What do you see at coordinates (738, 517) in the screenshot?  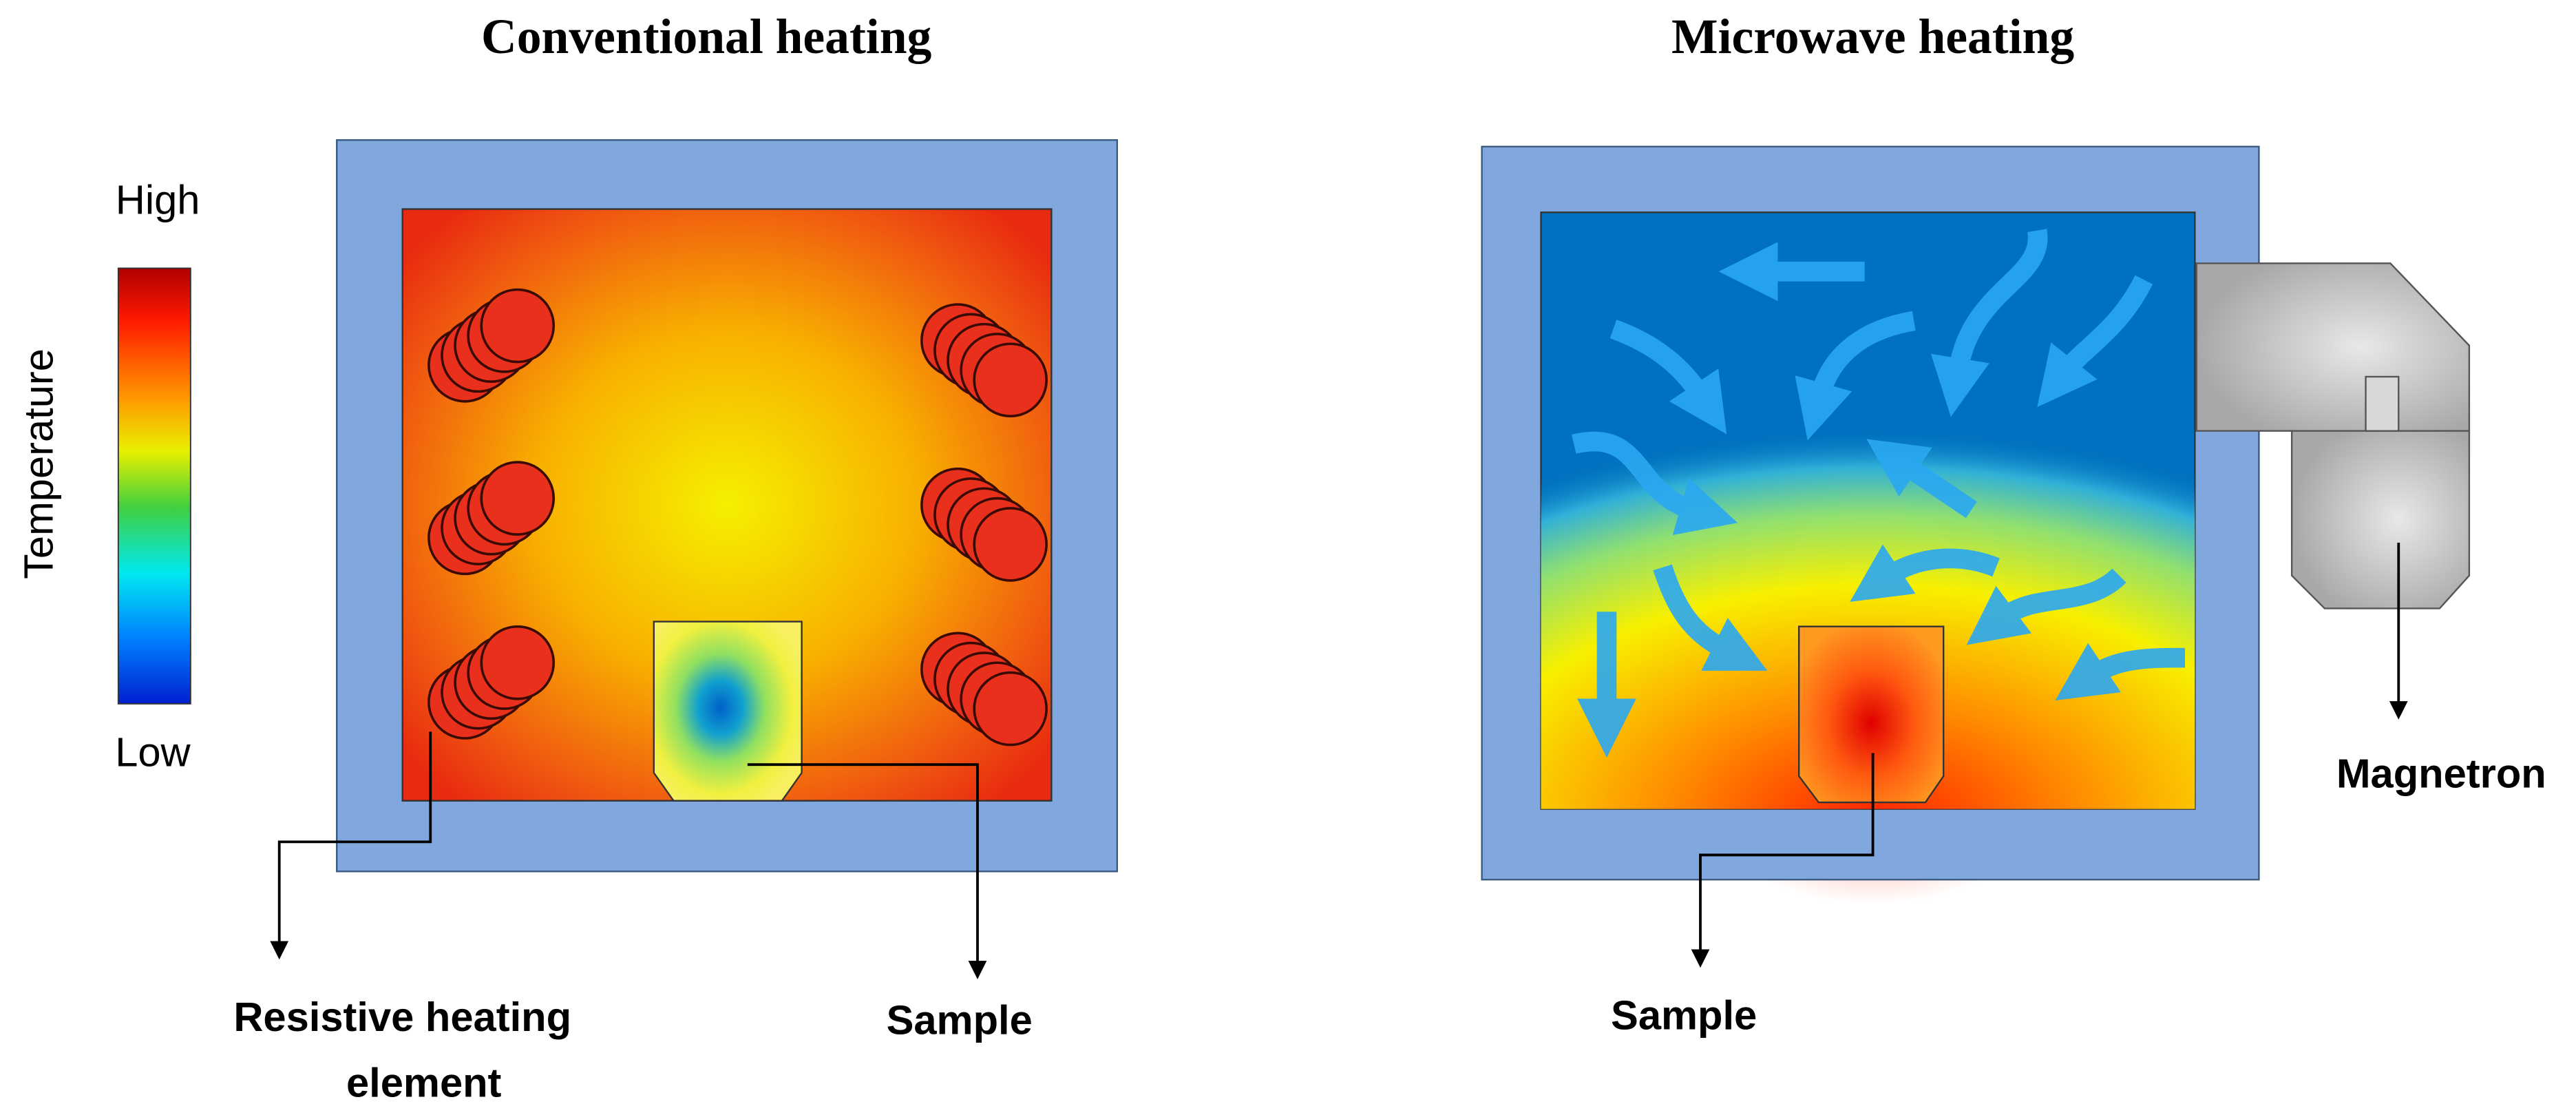 I see `heating-coils` at bounding box center [738, 517].